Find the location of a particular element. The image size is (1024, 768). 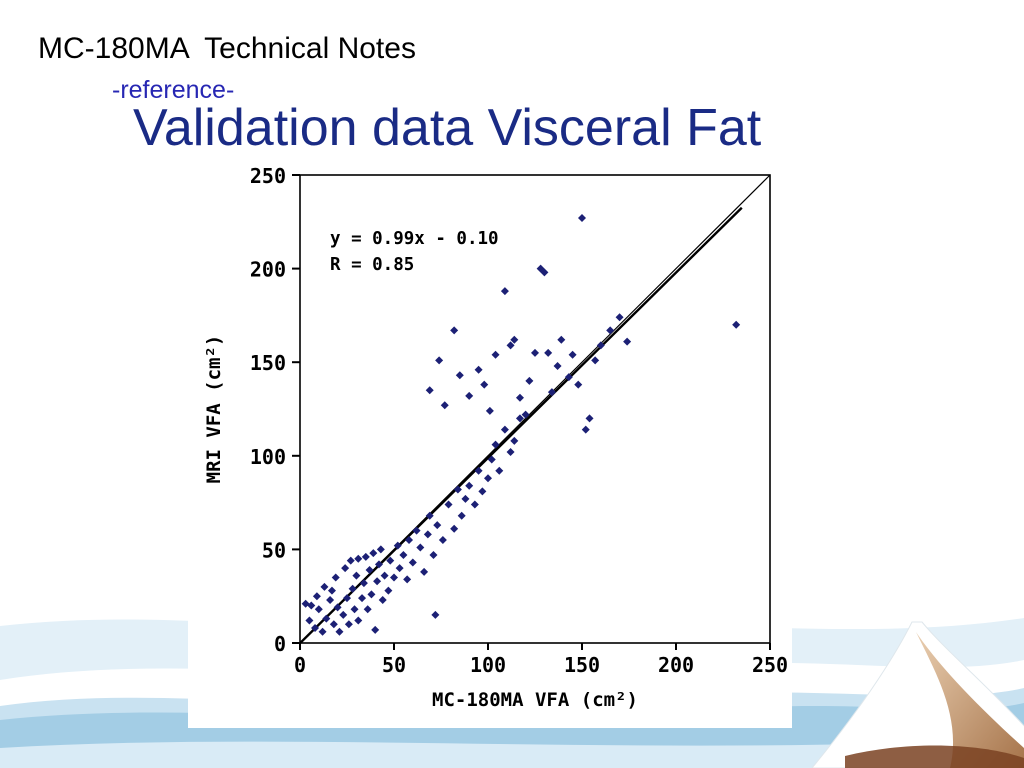

x-tick-label: 0 is located at coordinates (300, 665).